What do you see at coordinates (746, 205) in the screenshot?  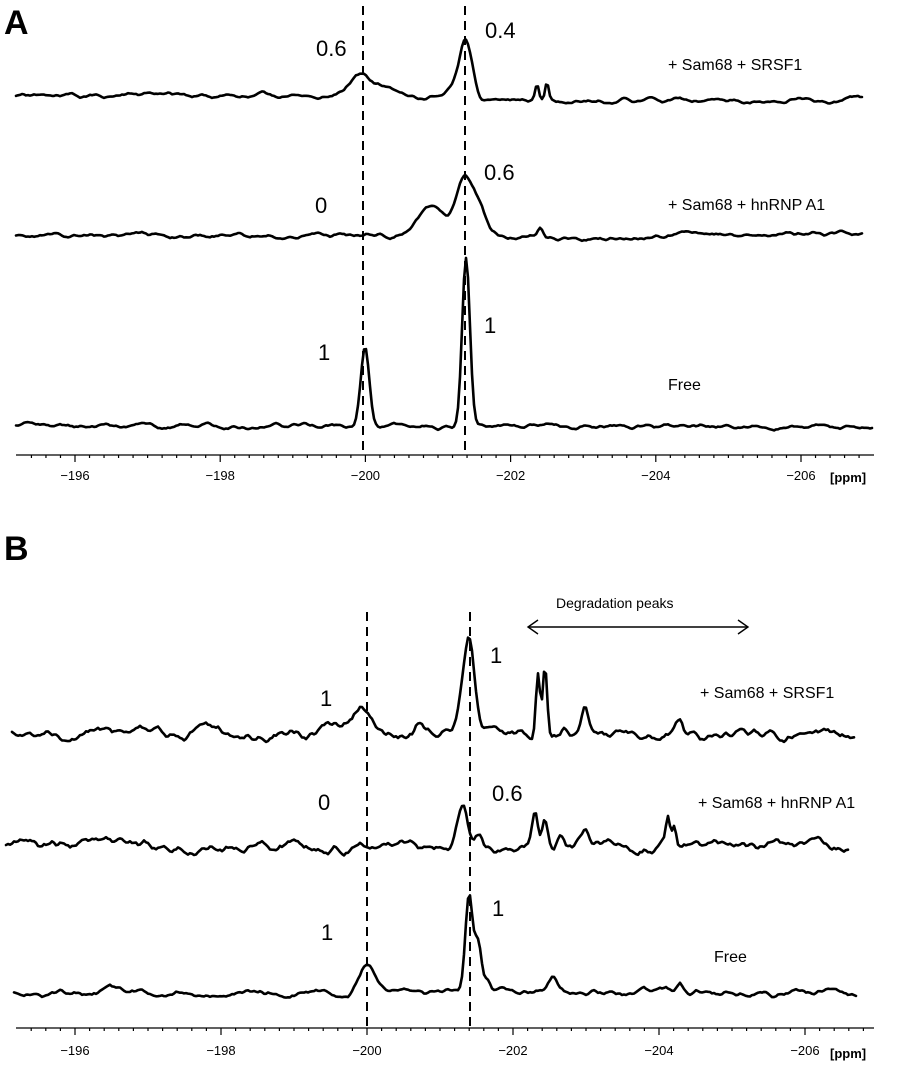 I see `panel-a-trace2-label: + Sam68 + hnRNP A1` at bounding box center [746, 205].